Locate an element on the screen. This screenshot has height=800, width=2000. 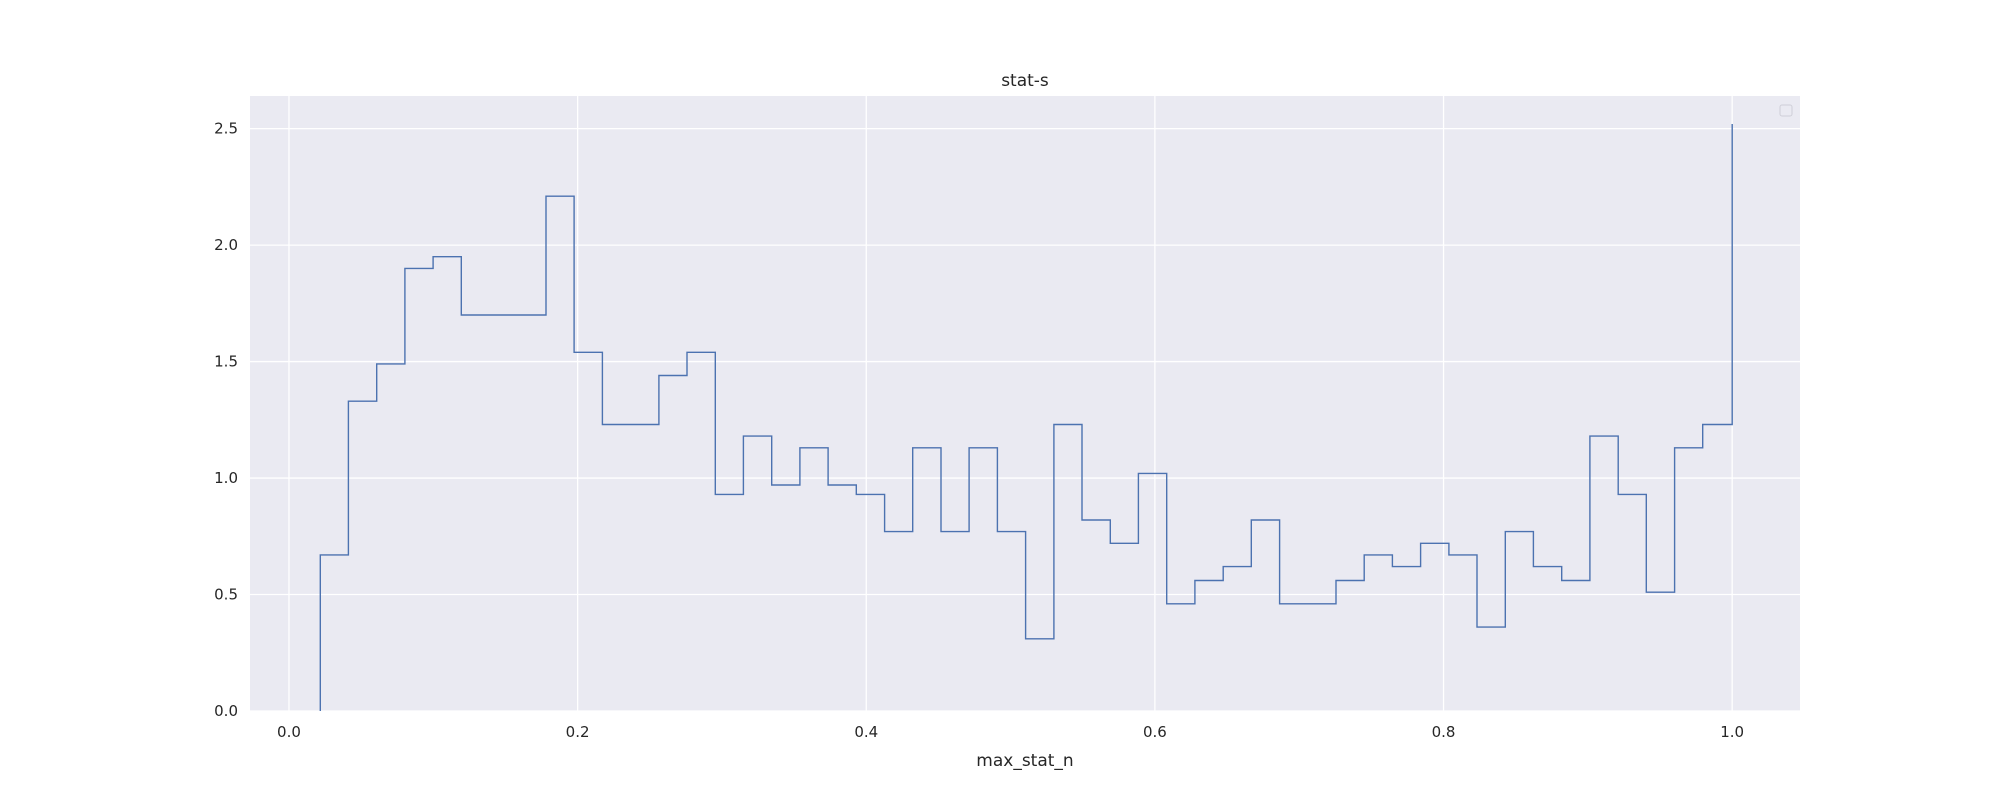
y-tick-label: 0.0 is located at coordinates (226, 711).